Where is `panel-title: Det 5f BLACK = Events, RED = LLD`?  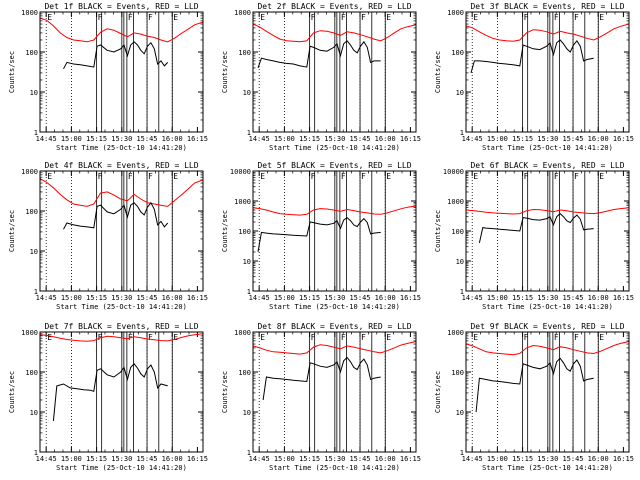
panel-title: Det 5f BLACK = Events, RED = LLD is located at coordinates (334, 165).